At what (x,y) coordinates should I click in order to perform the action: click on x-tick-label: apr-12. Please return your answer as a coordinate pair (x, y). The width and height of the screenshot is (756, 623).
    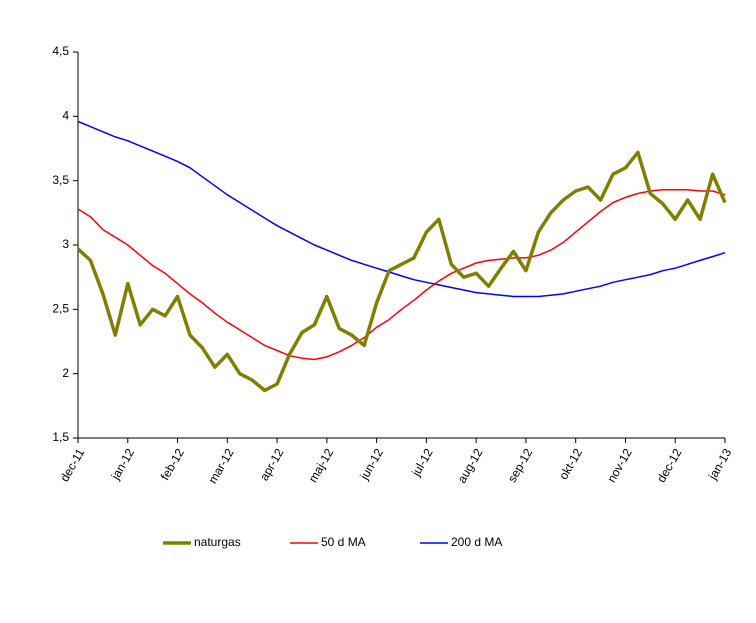
    Looking at the image, I should click on (272, 464).